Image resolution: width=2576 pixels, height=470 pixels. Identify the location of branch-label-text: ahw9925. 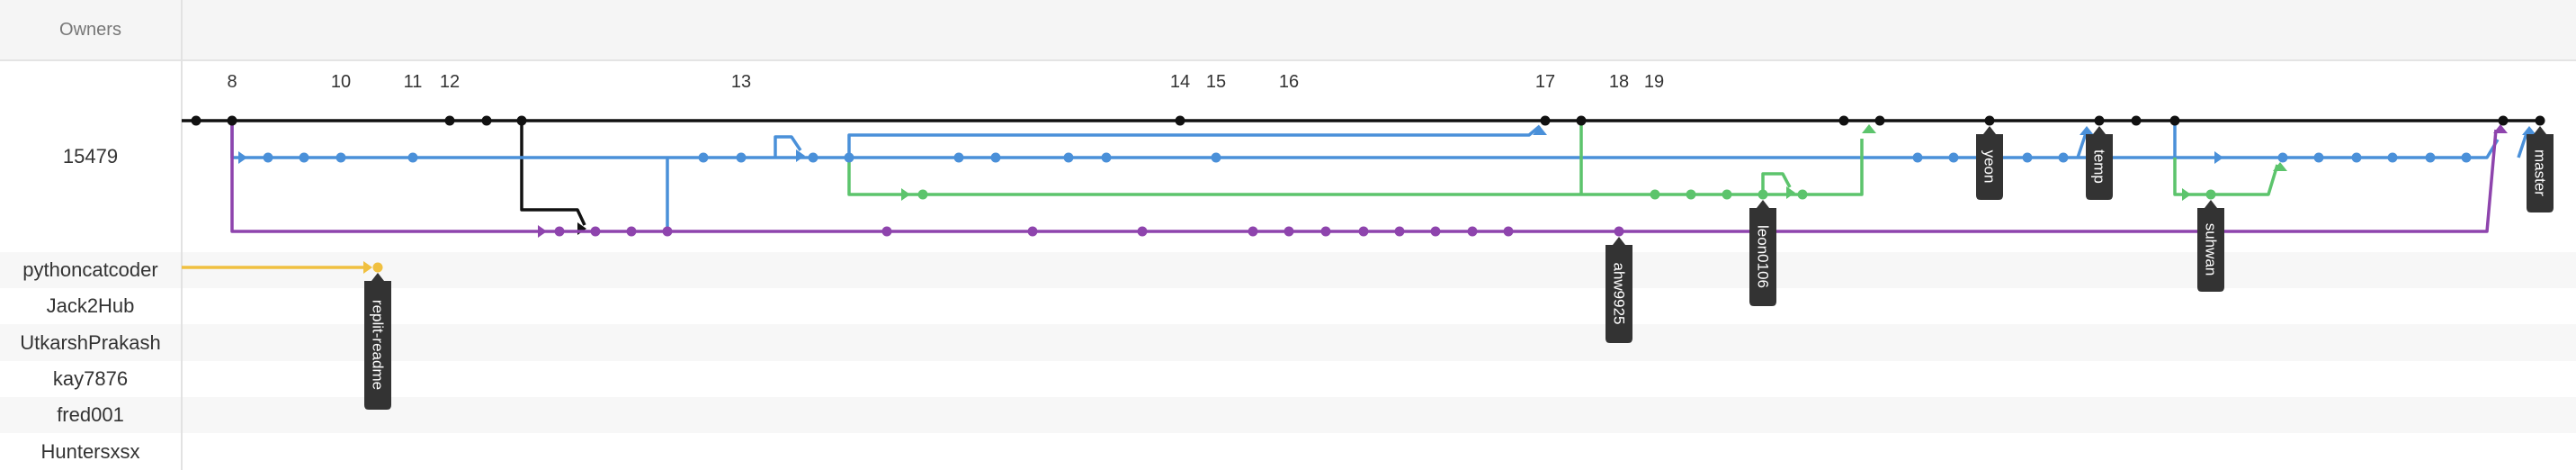
(1619, 293).